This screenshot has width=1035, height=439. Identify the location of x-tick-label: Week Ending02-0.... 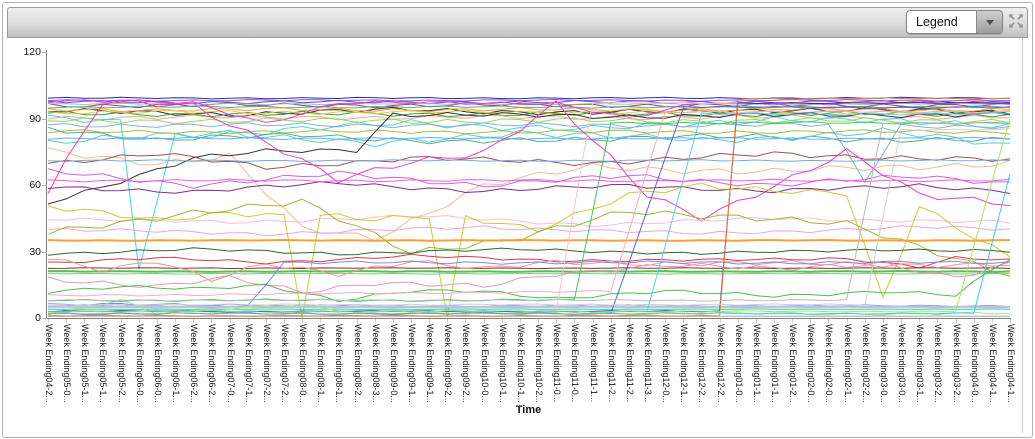
(829, 363).